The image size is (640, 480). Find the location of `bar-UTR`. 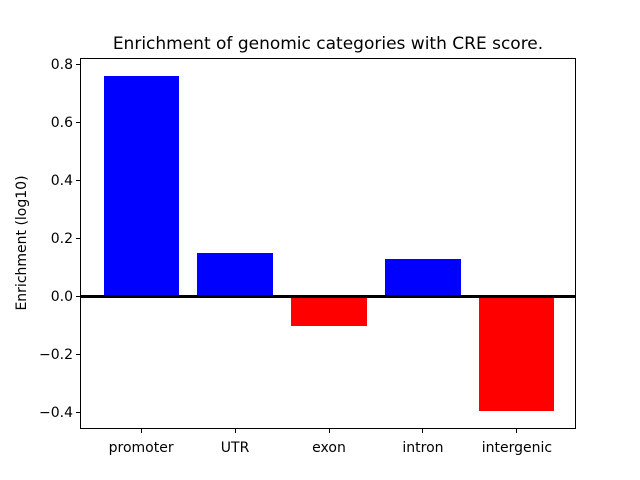

bar-UTR is located at coordinates (235, 275).